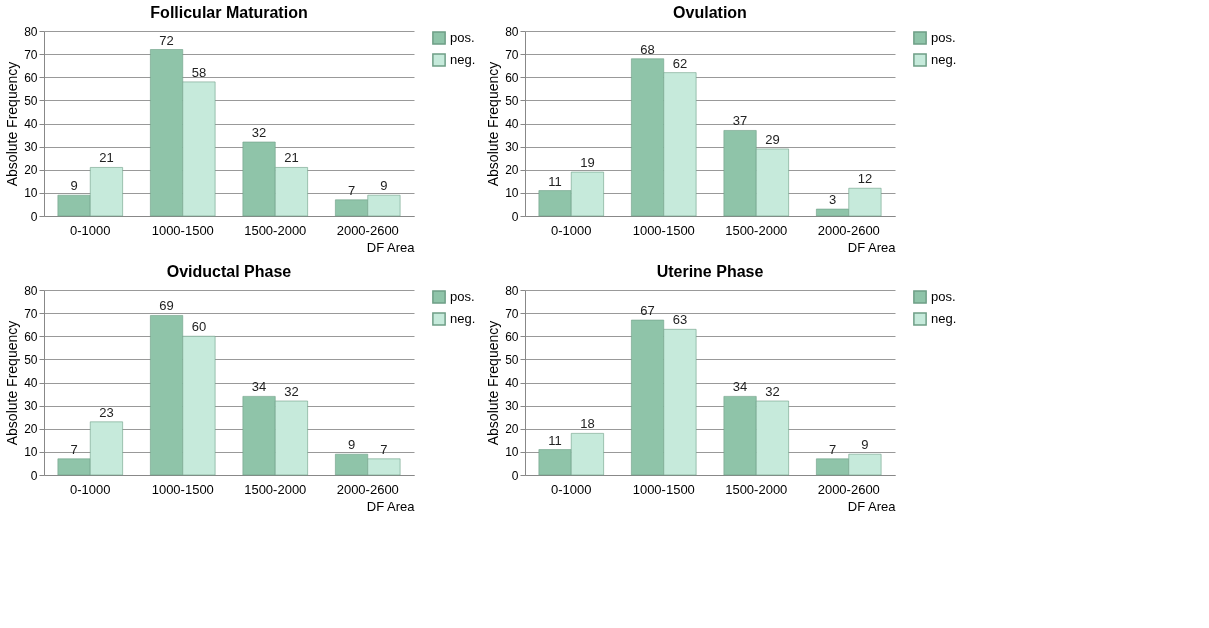  Describe the element at coordinates (740, 121) in the screenshot. I see `data-label: 37` at that location.